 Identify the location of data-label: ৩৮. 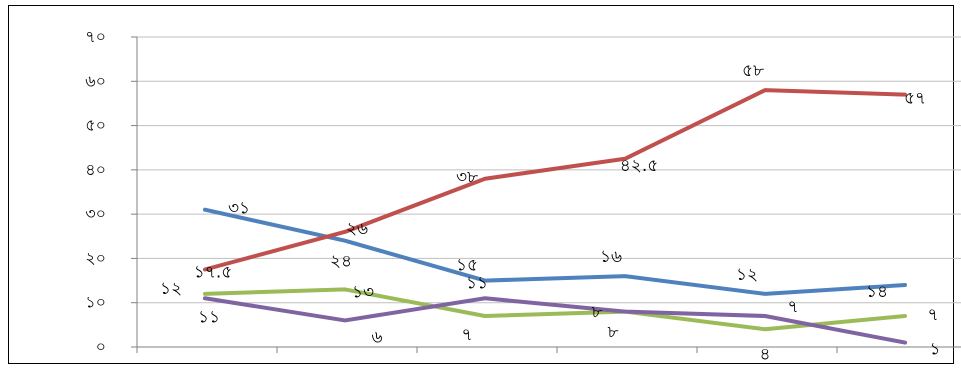
(467, 178).